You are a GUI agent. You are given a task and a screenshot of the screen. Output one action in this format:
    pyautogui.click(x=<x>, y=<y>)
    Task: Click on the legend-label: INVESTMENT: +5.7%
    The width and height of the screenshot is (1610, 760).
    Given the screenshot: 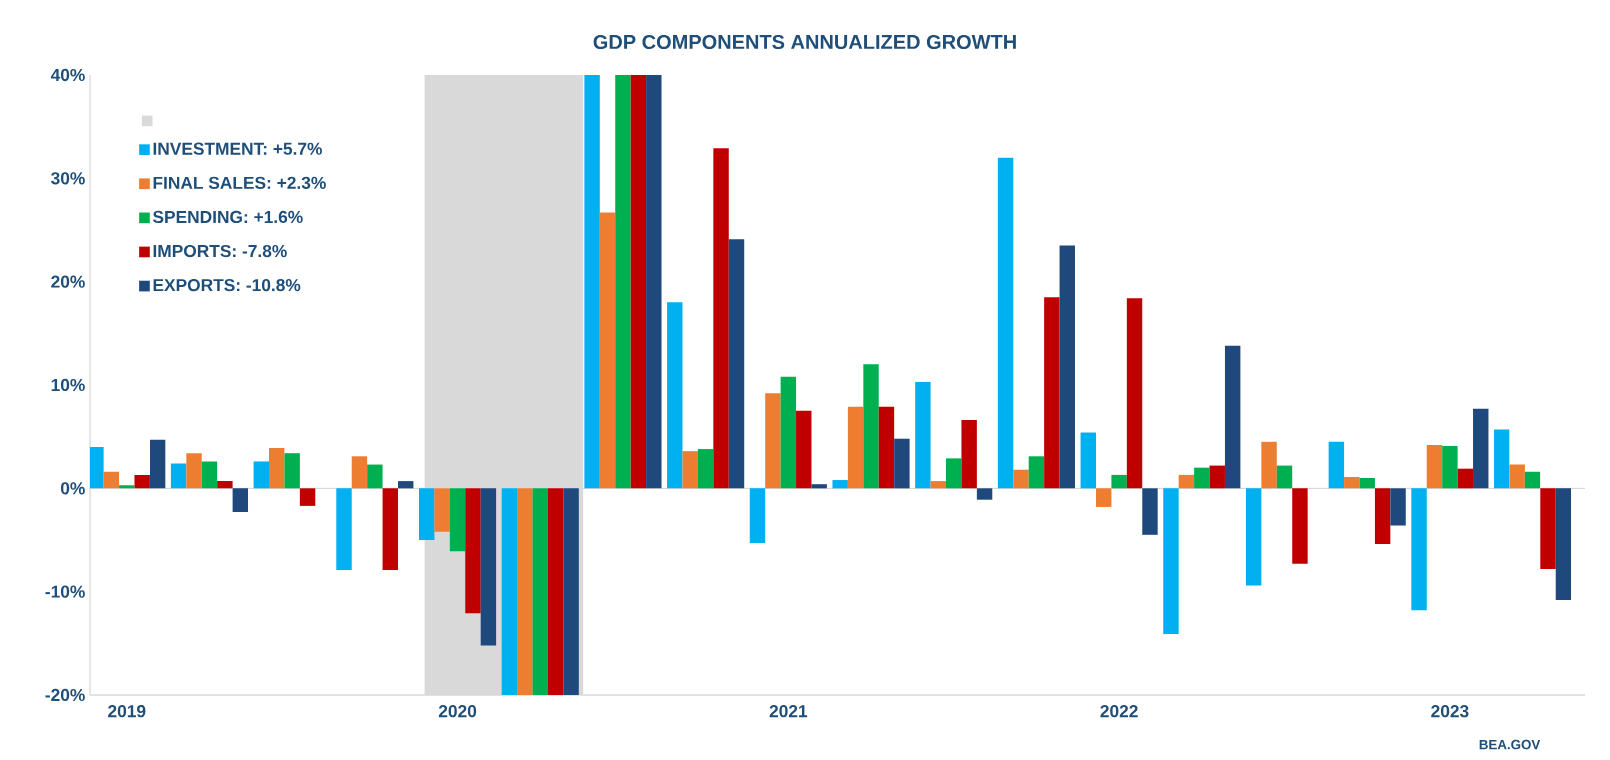 What is the action you would take?
    pyautogui.click(x=237, y=148)
    